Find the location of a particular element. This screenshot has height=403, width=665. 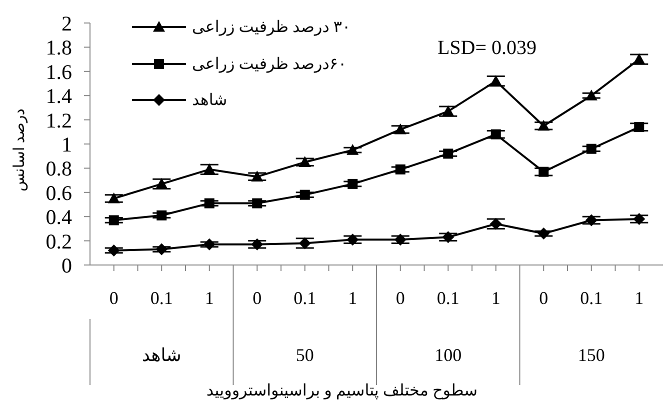

y-tick-label: 0.6 is located at coordinates (59, 192).